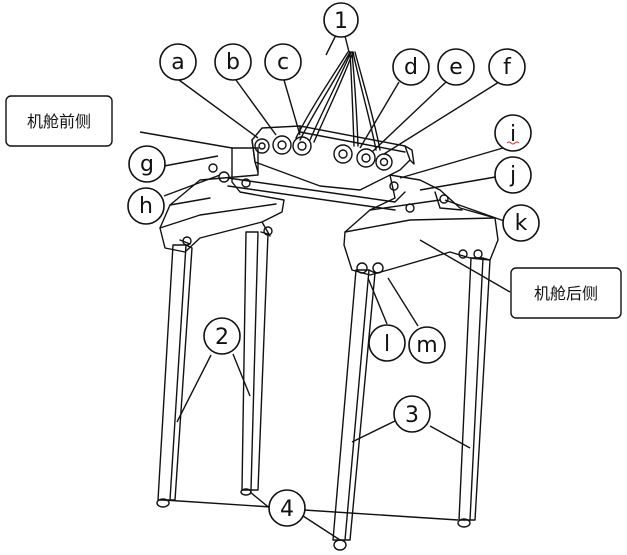 This screenshot has width=627, height=555. What do you see at coordinates (411, 67) in the screenshot?
I see `label-d: d` at bounding box center [411, 67].